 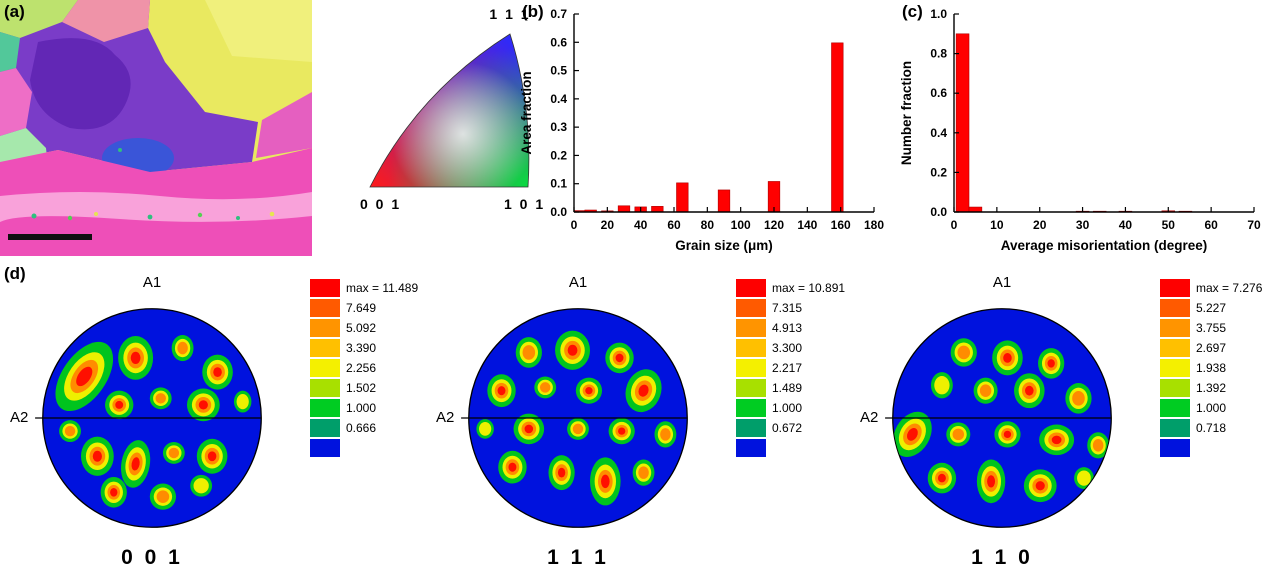 What do you see at coordinates (708, 225) in the screenshot?
I see `svg-text: 80` at bounding box center [708, 225].